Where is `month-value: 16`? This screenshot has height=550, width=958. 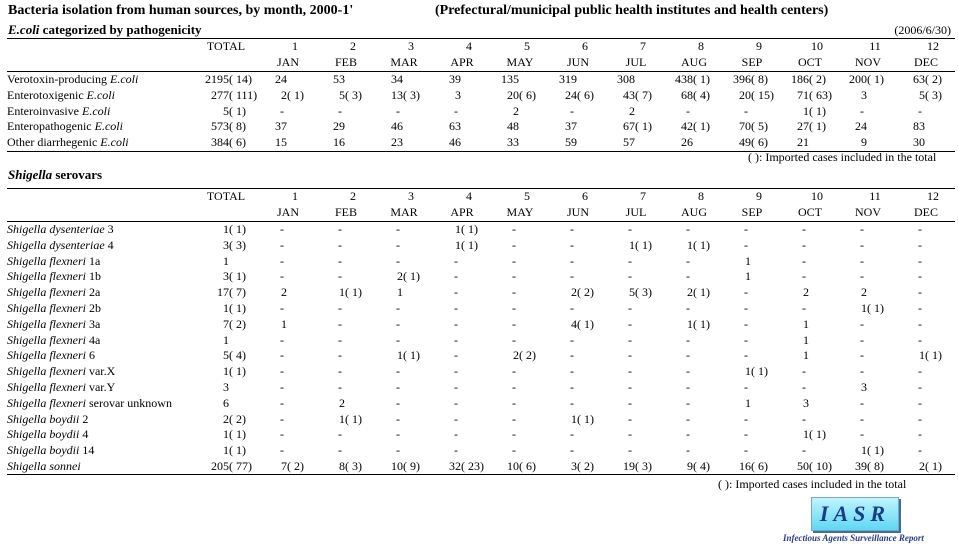
month-value: 16 is located at coordinates (737, 467).